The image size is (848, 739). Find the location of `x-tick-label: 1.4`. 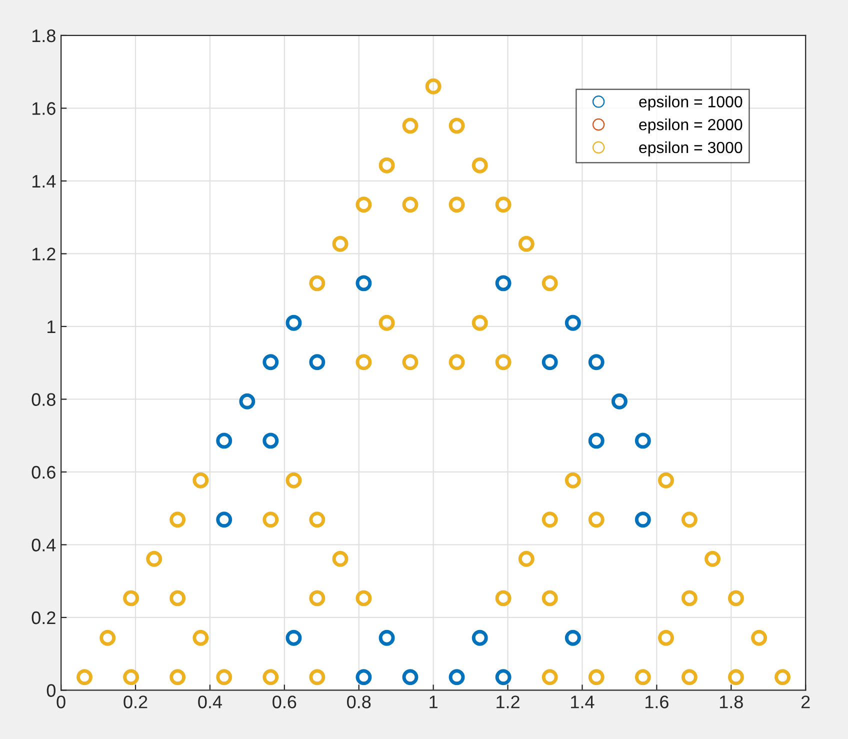

x-tick-label: 1.4 is located at coordinates (582, 702).